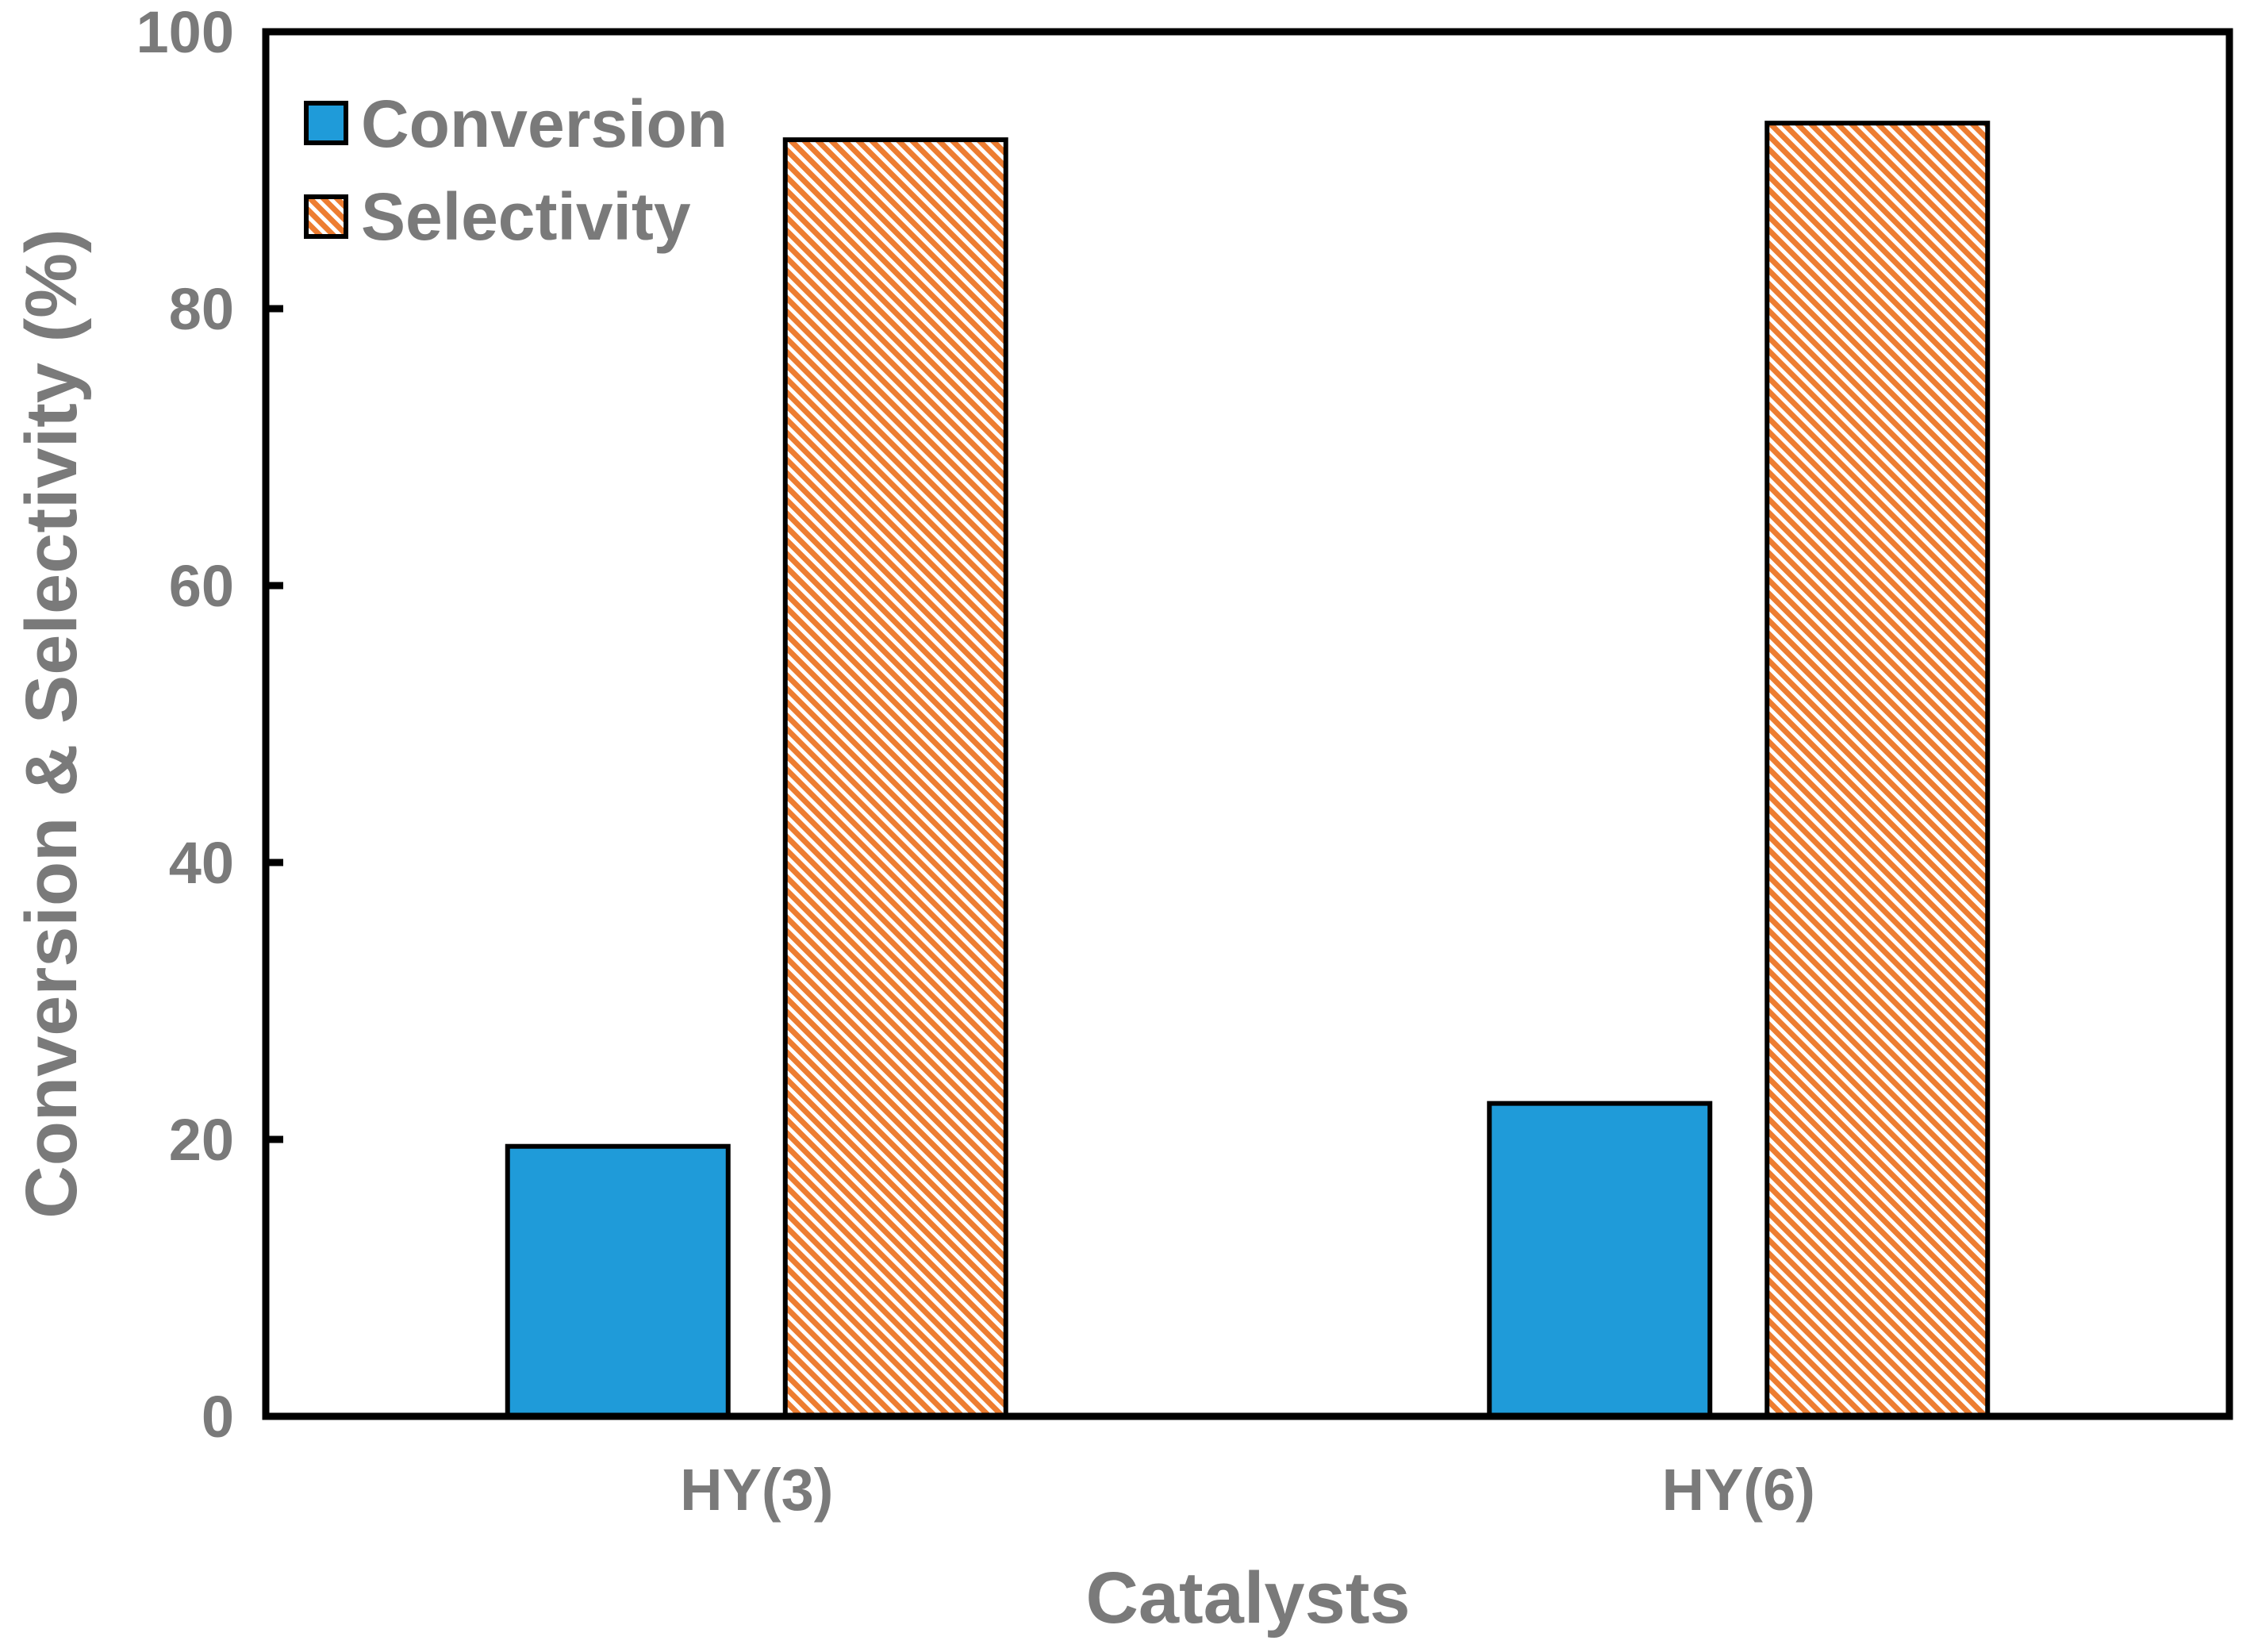  What do you see at coordinates (201, 309) in the screenshot?
I see `y-tick-label: 80` at bounding box center [201, 309].